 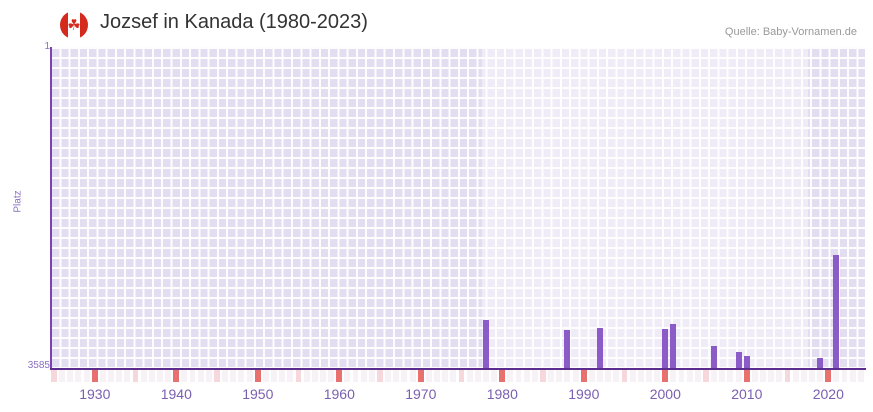 I want to click on flag-band-left, so click(x=64, y=25).